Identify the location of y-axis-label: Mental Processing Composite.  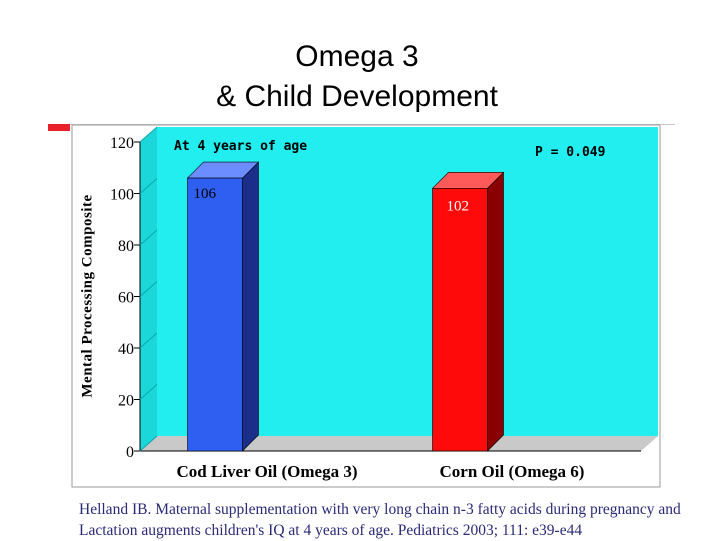
(87, 296).